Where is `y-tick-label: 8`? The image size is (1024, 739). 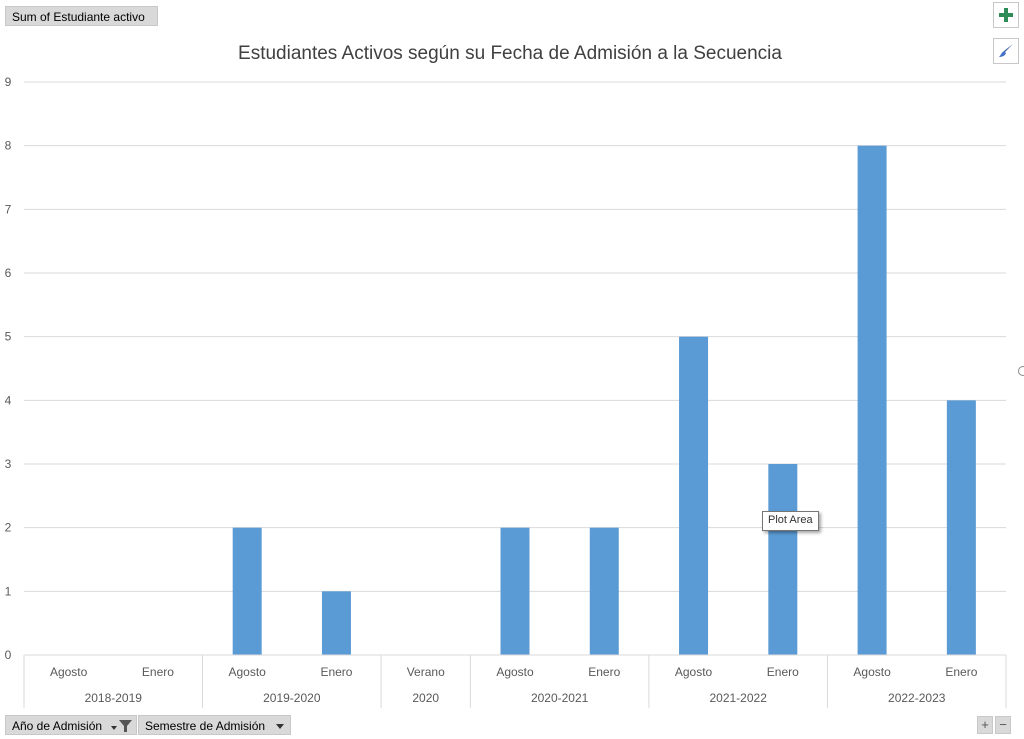 y-tick-label: 8 is located at coordinates (8, 146).